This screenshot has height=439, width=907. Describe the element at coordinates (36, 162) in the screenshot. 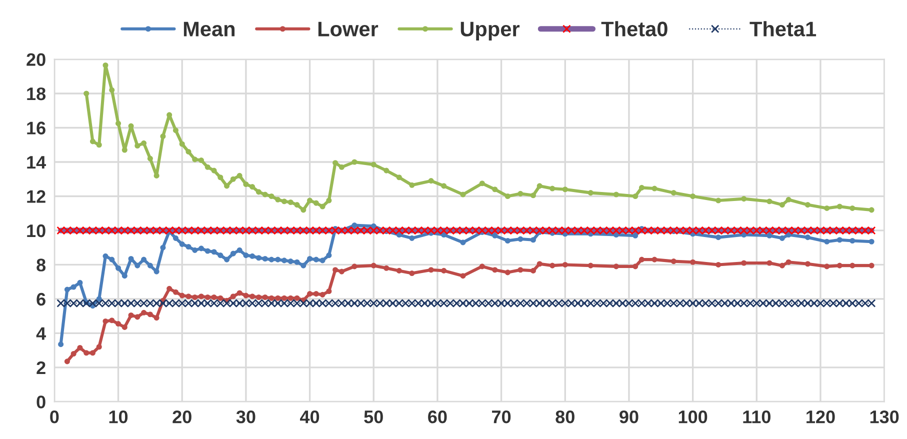

I see `y-tick-label: 14` at that location.